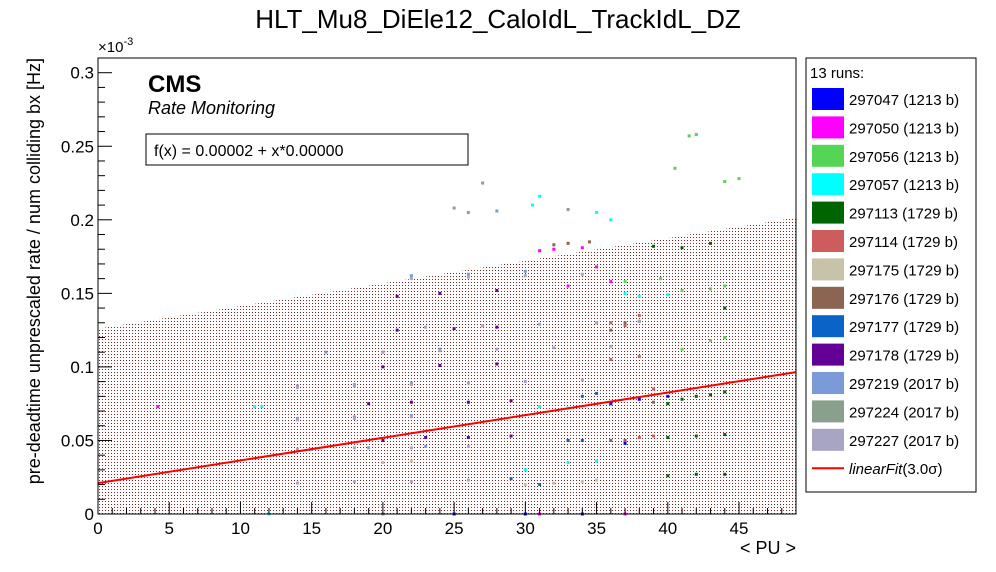  What do you see at coordinates (89, 514) in the screenshot?
I see `y-tick-label-0: 0` at bounding box center [89, 514].